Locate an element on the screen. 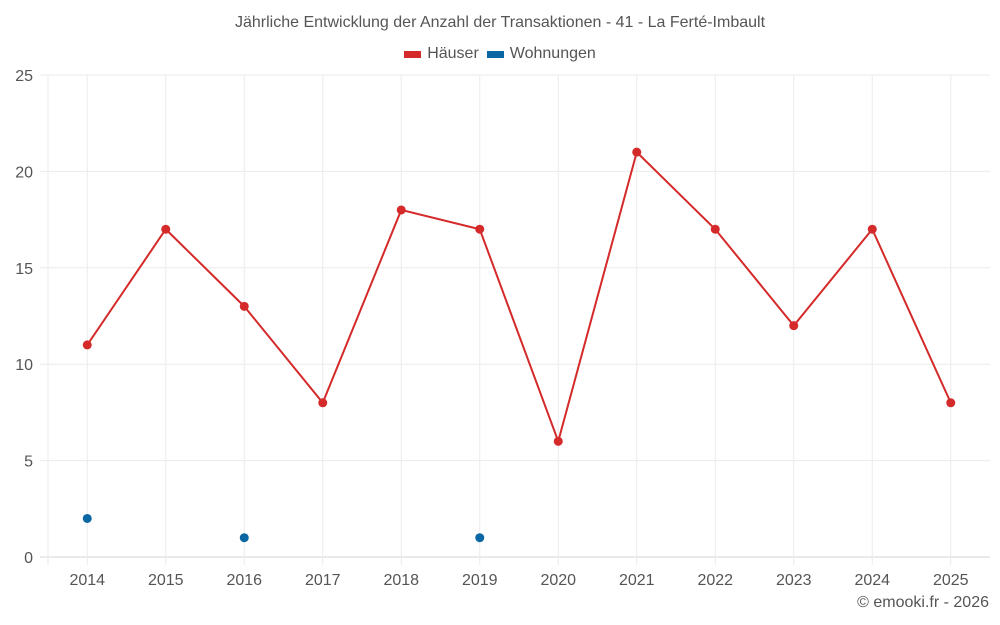 This screenshot has width=1000, height=625. y-tick-label: 0 is located at coordinates (28, 558).